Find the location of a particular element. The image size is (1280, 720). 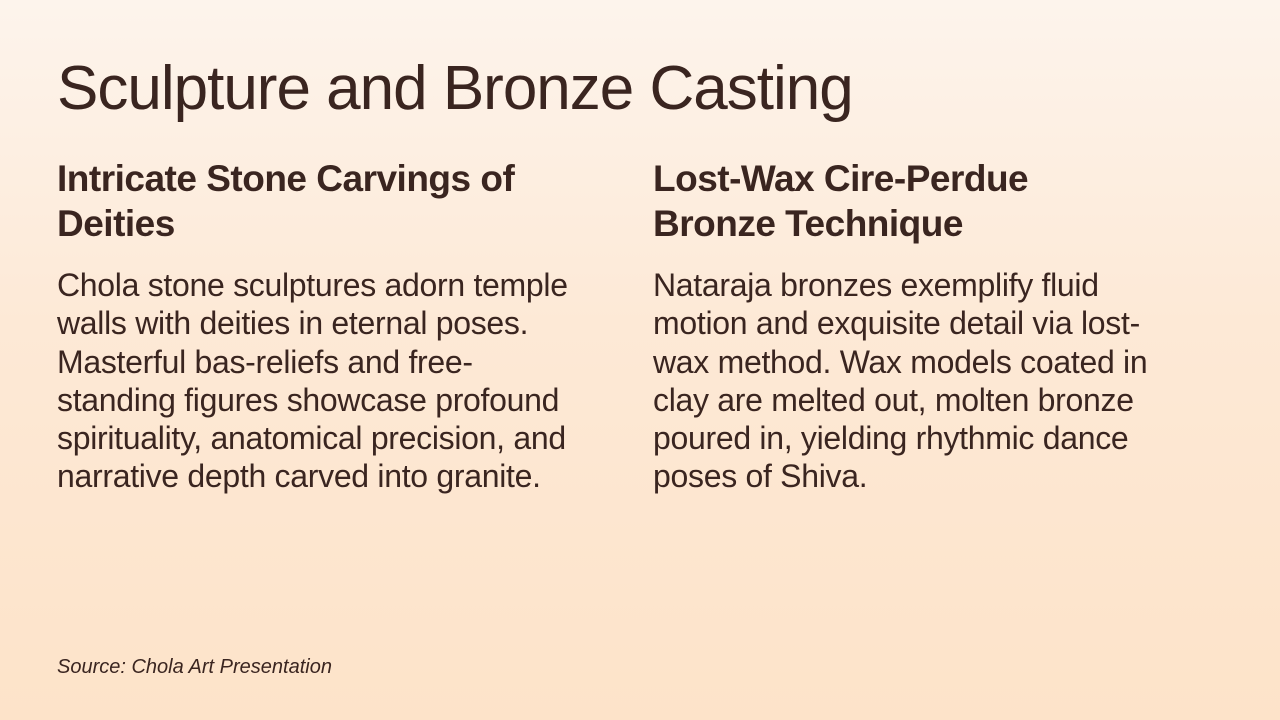

slide-title: Sculpture and Bronze Casting is located at coordinates (455, 88).